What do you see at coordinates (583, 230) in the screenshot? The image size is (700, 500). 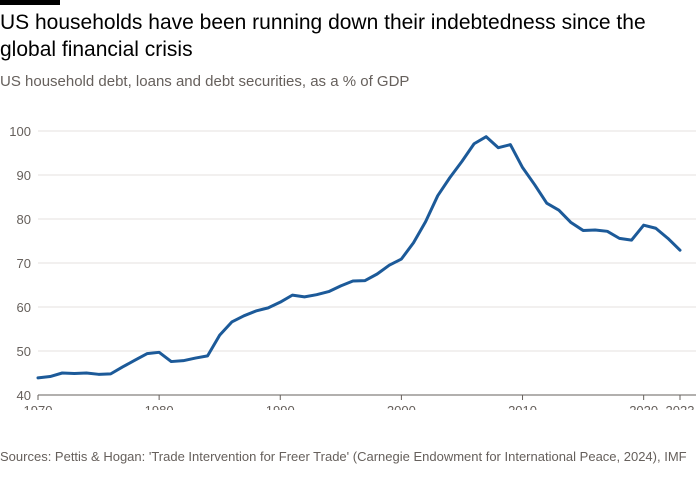 I see `data-point-2015` at bounding box center [583, 230].